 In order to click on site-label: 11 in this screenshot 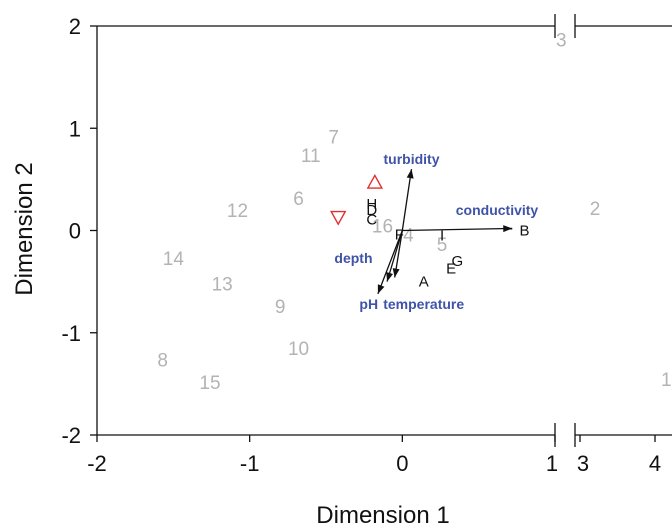, I will do `click(311, 156)`.